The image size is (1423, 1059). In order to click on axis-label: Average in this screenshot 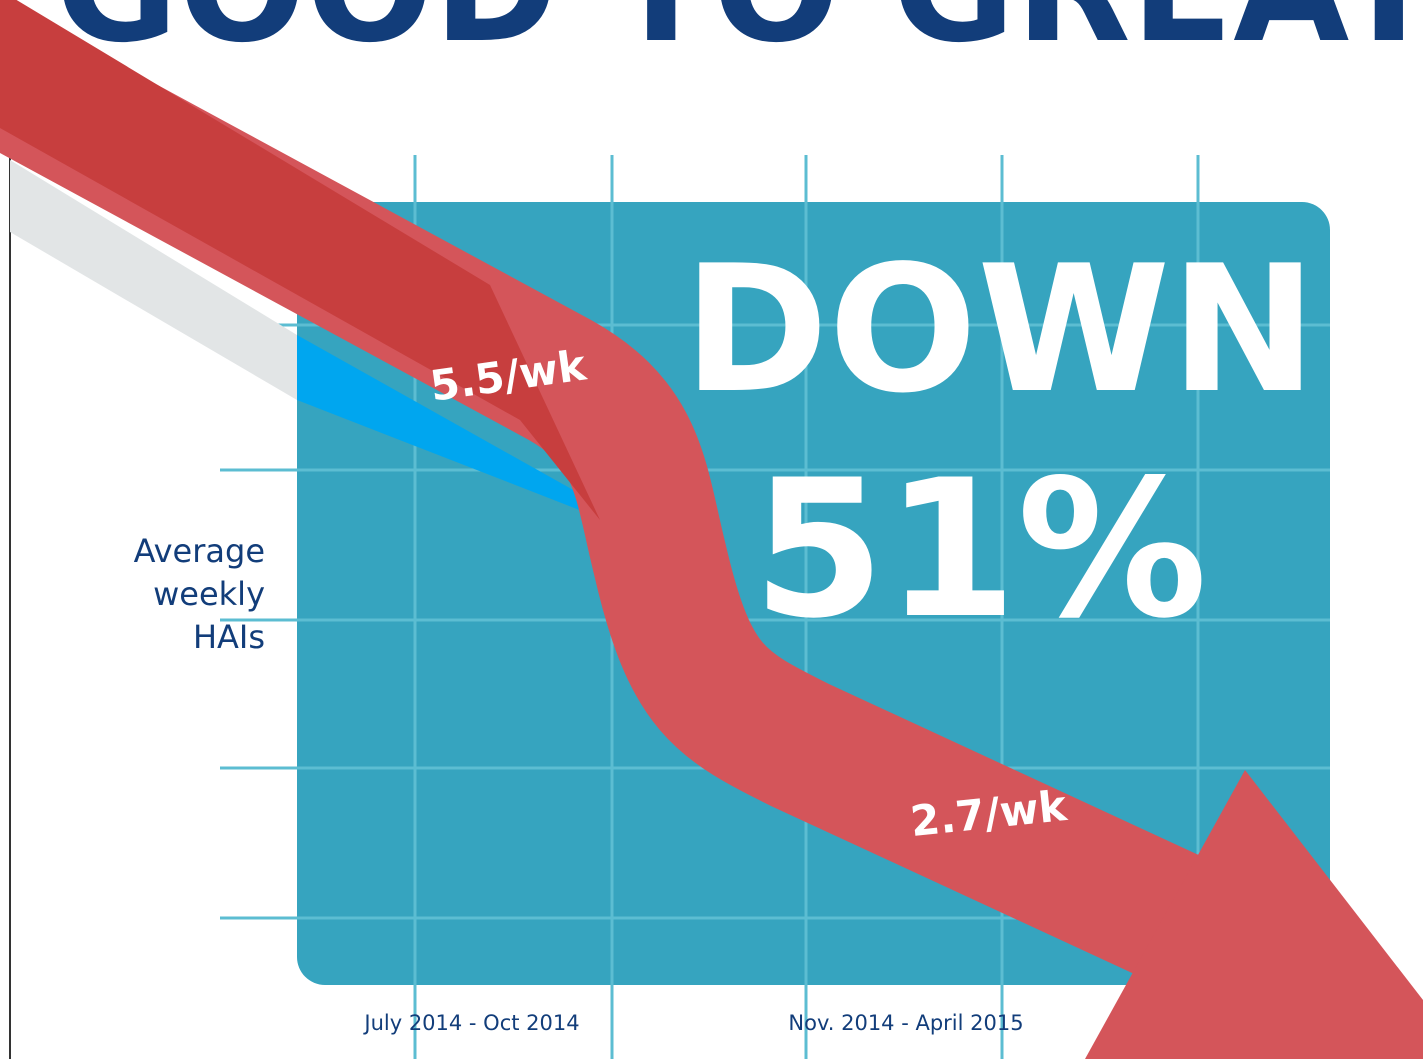, I will do `click(199, 551)`.